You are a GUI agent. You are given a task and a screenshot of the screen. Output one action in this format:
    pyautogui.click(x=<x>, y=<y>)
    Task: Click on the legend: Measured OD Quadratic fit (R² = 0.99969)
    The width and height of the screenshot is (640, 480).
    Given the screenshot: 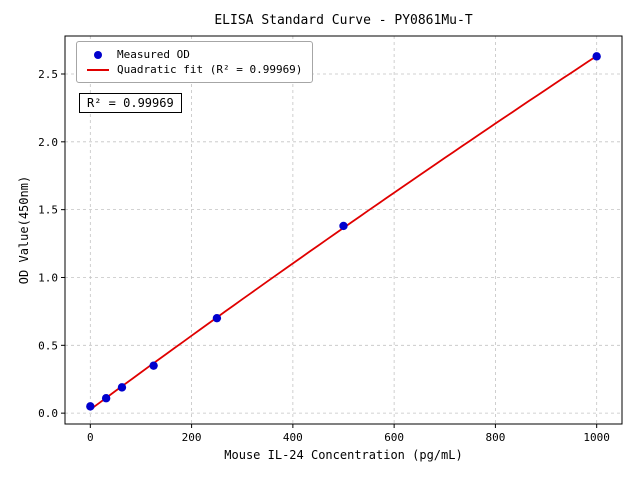 What is the action you would take?
    pyautogui.click(x=195, y=62)
    